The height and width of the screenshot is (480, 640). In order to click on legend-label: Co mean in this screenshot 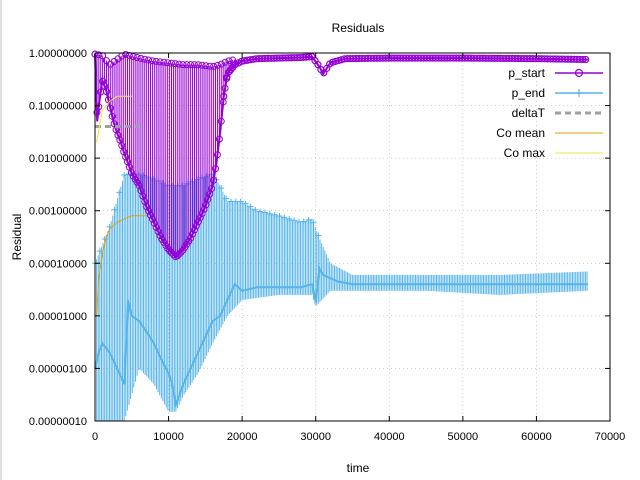, I will do `click(520, 133)`.